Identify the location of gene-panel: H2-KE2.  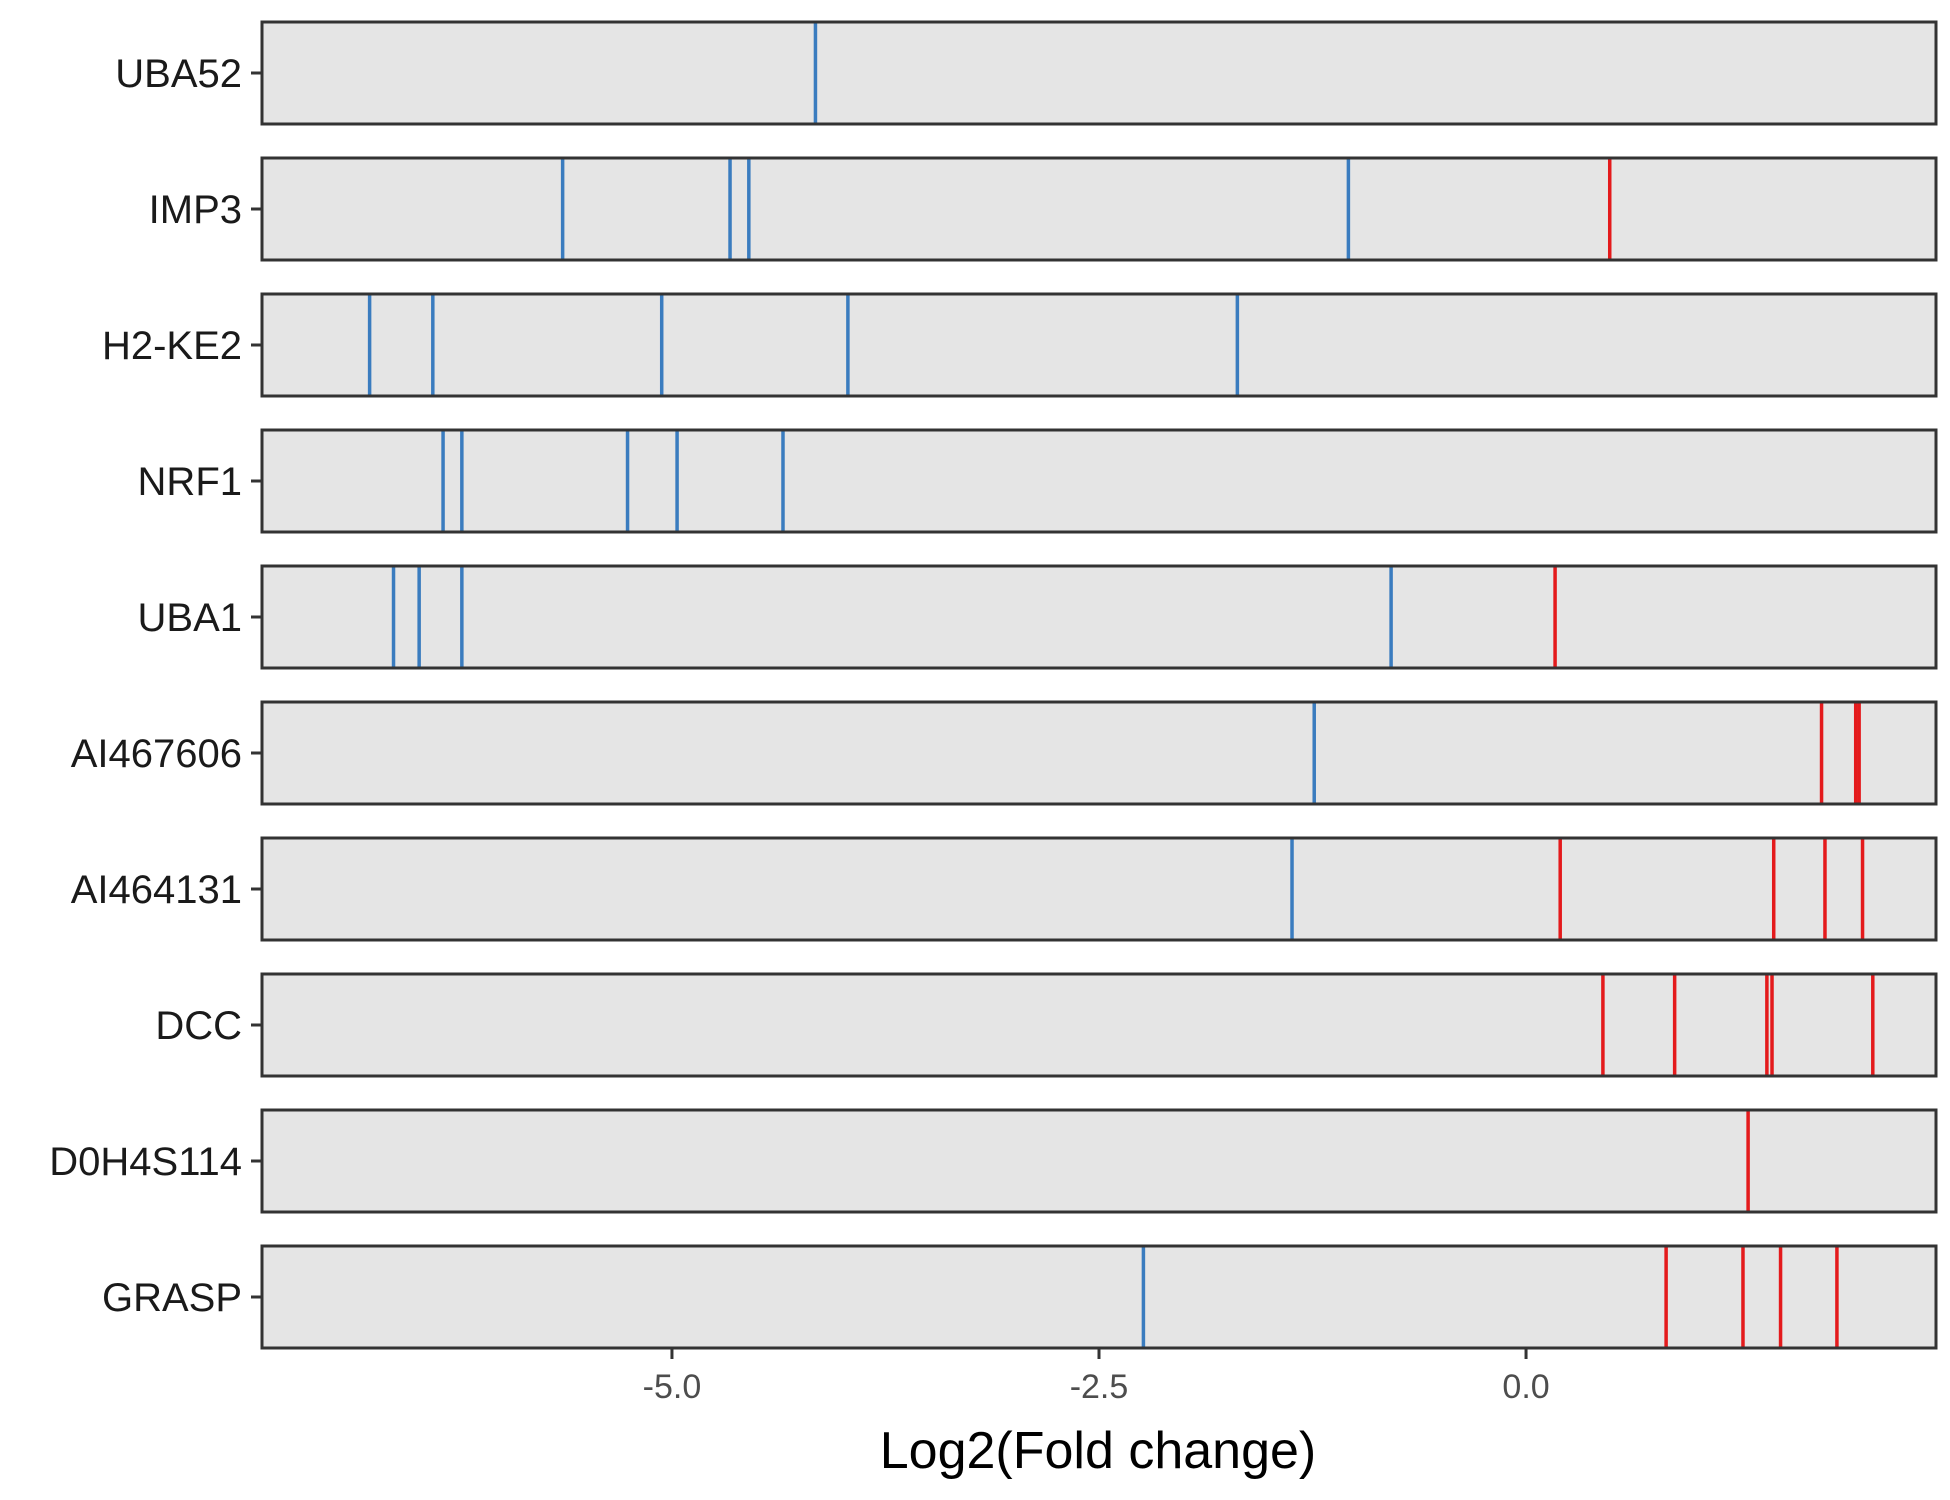
(1020, 345).